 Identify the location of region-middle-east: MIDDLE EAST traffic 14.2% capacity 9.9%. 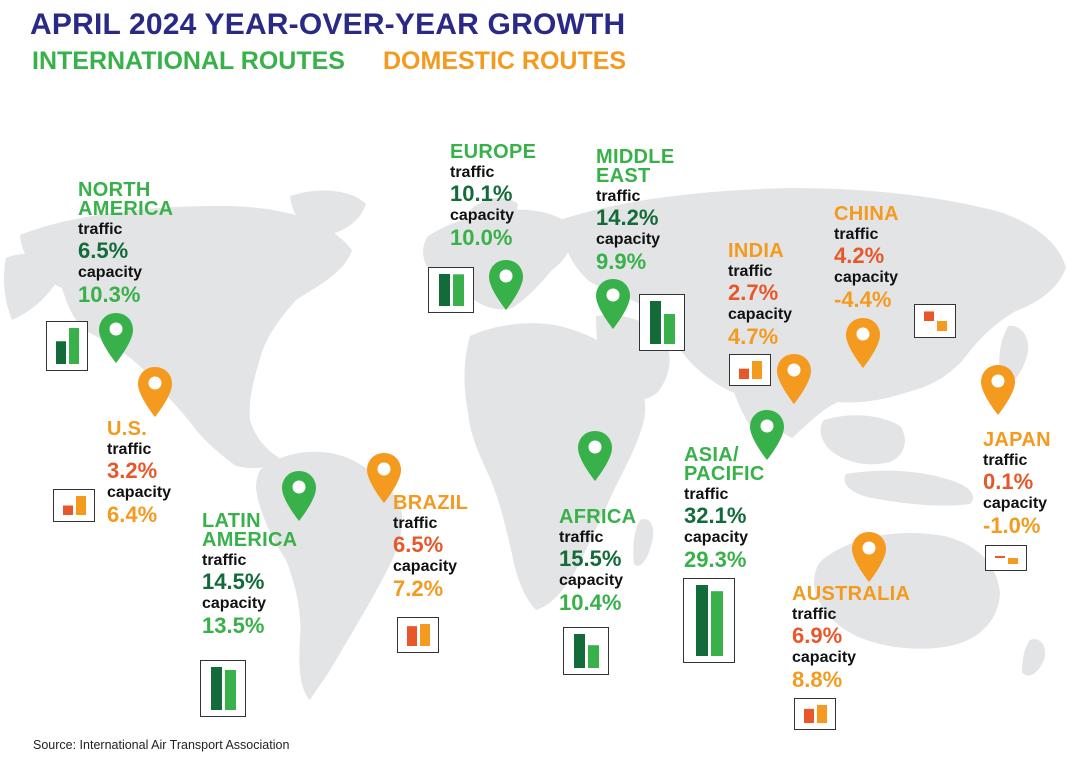
(635, 210).